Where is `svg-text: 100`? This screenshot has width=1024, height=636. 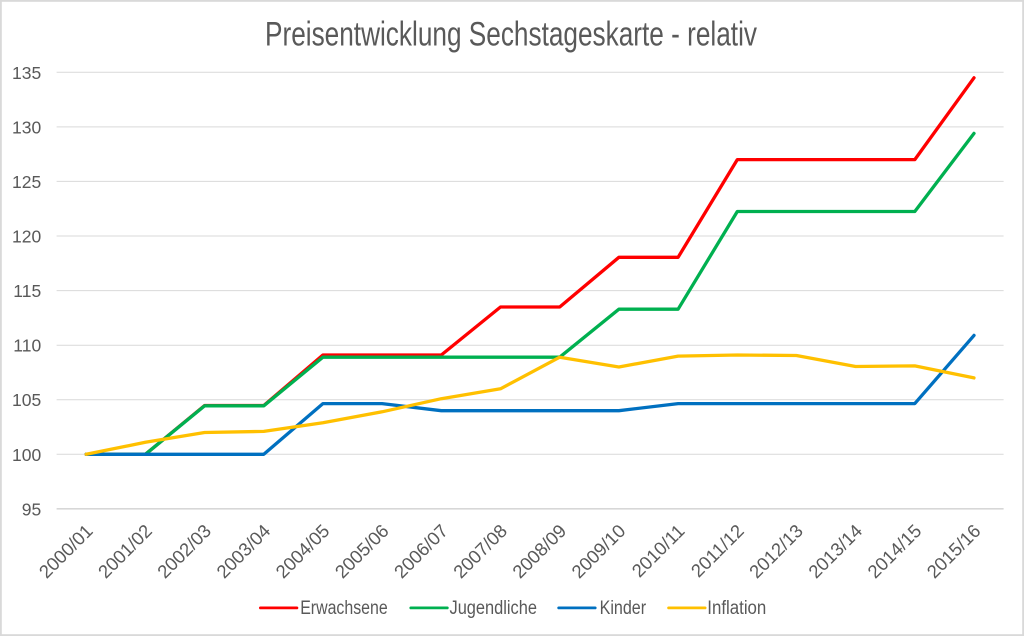
svg-text: 100 is located at coordinates (26, 455).